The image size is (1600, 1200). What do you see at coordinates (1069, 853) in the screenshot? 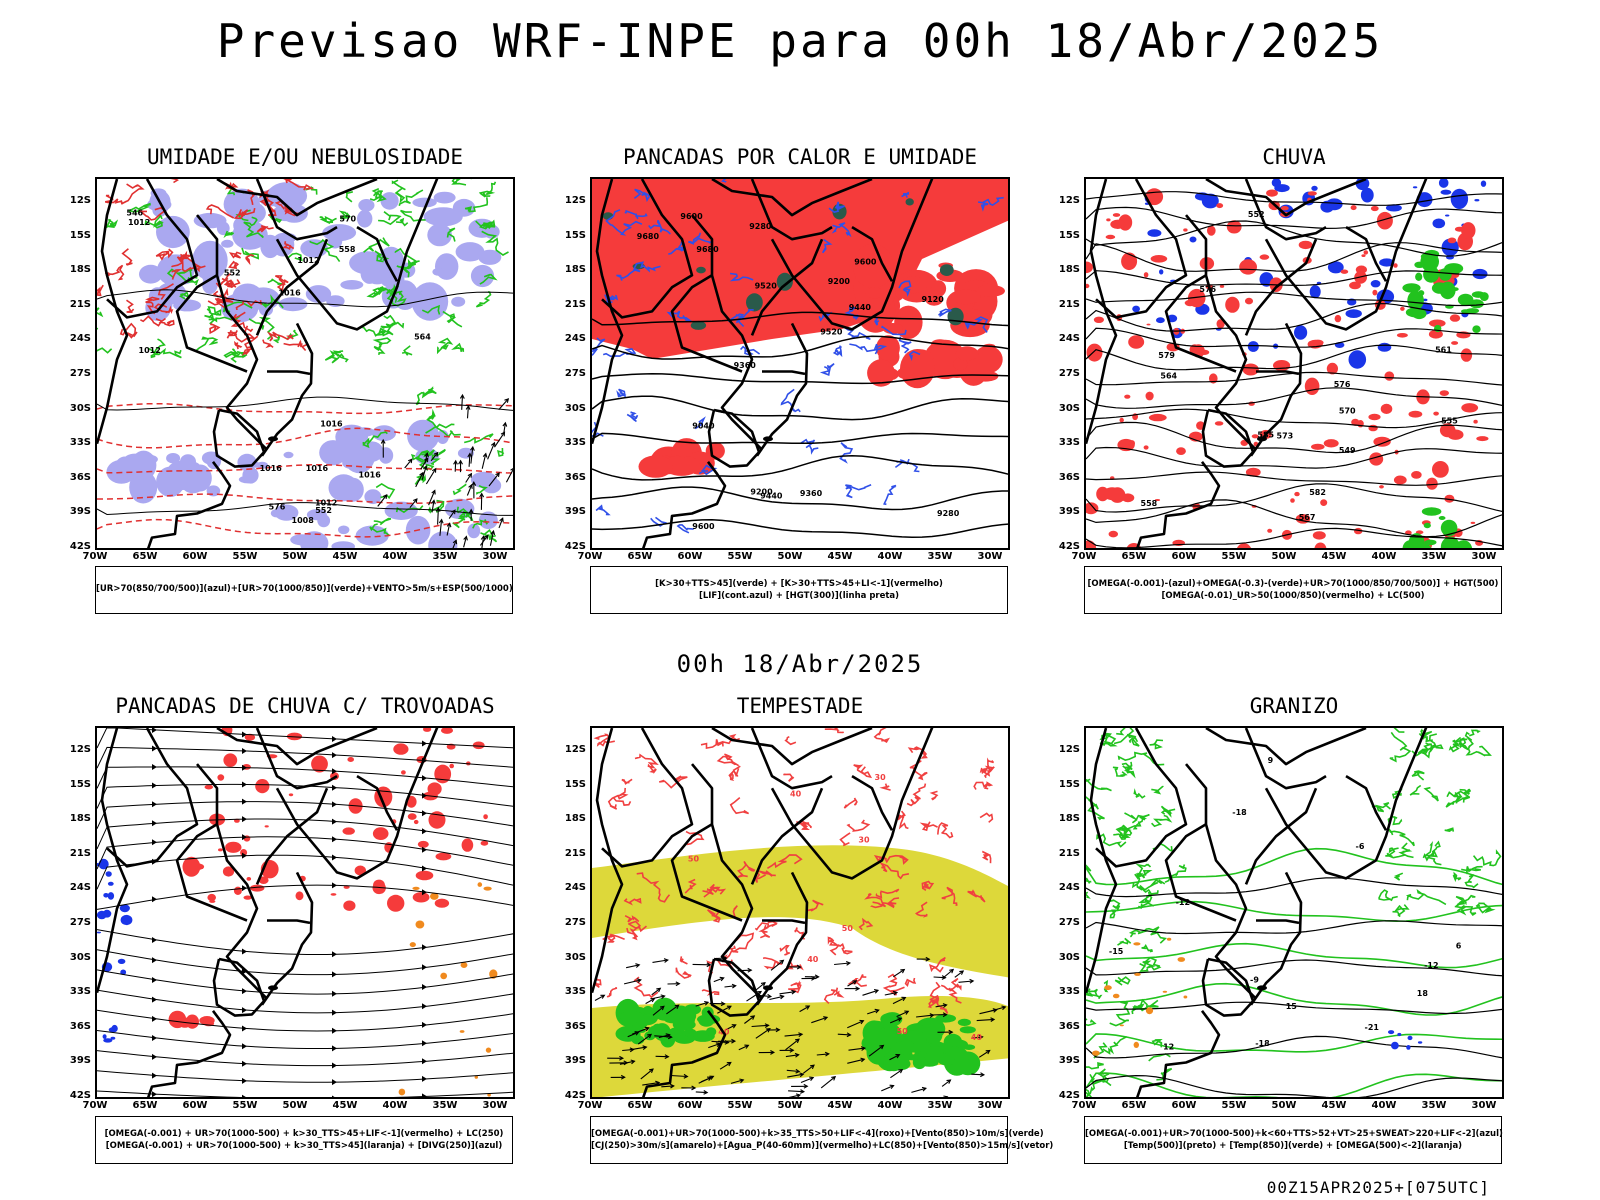
I see `latitude-tick-label: 21S` at bounding box center [1069, 853].